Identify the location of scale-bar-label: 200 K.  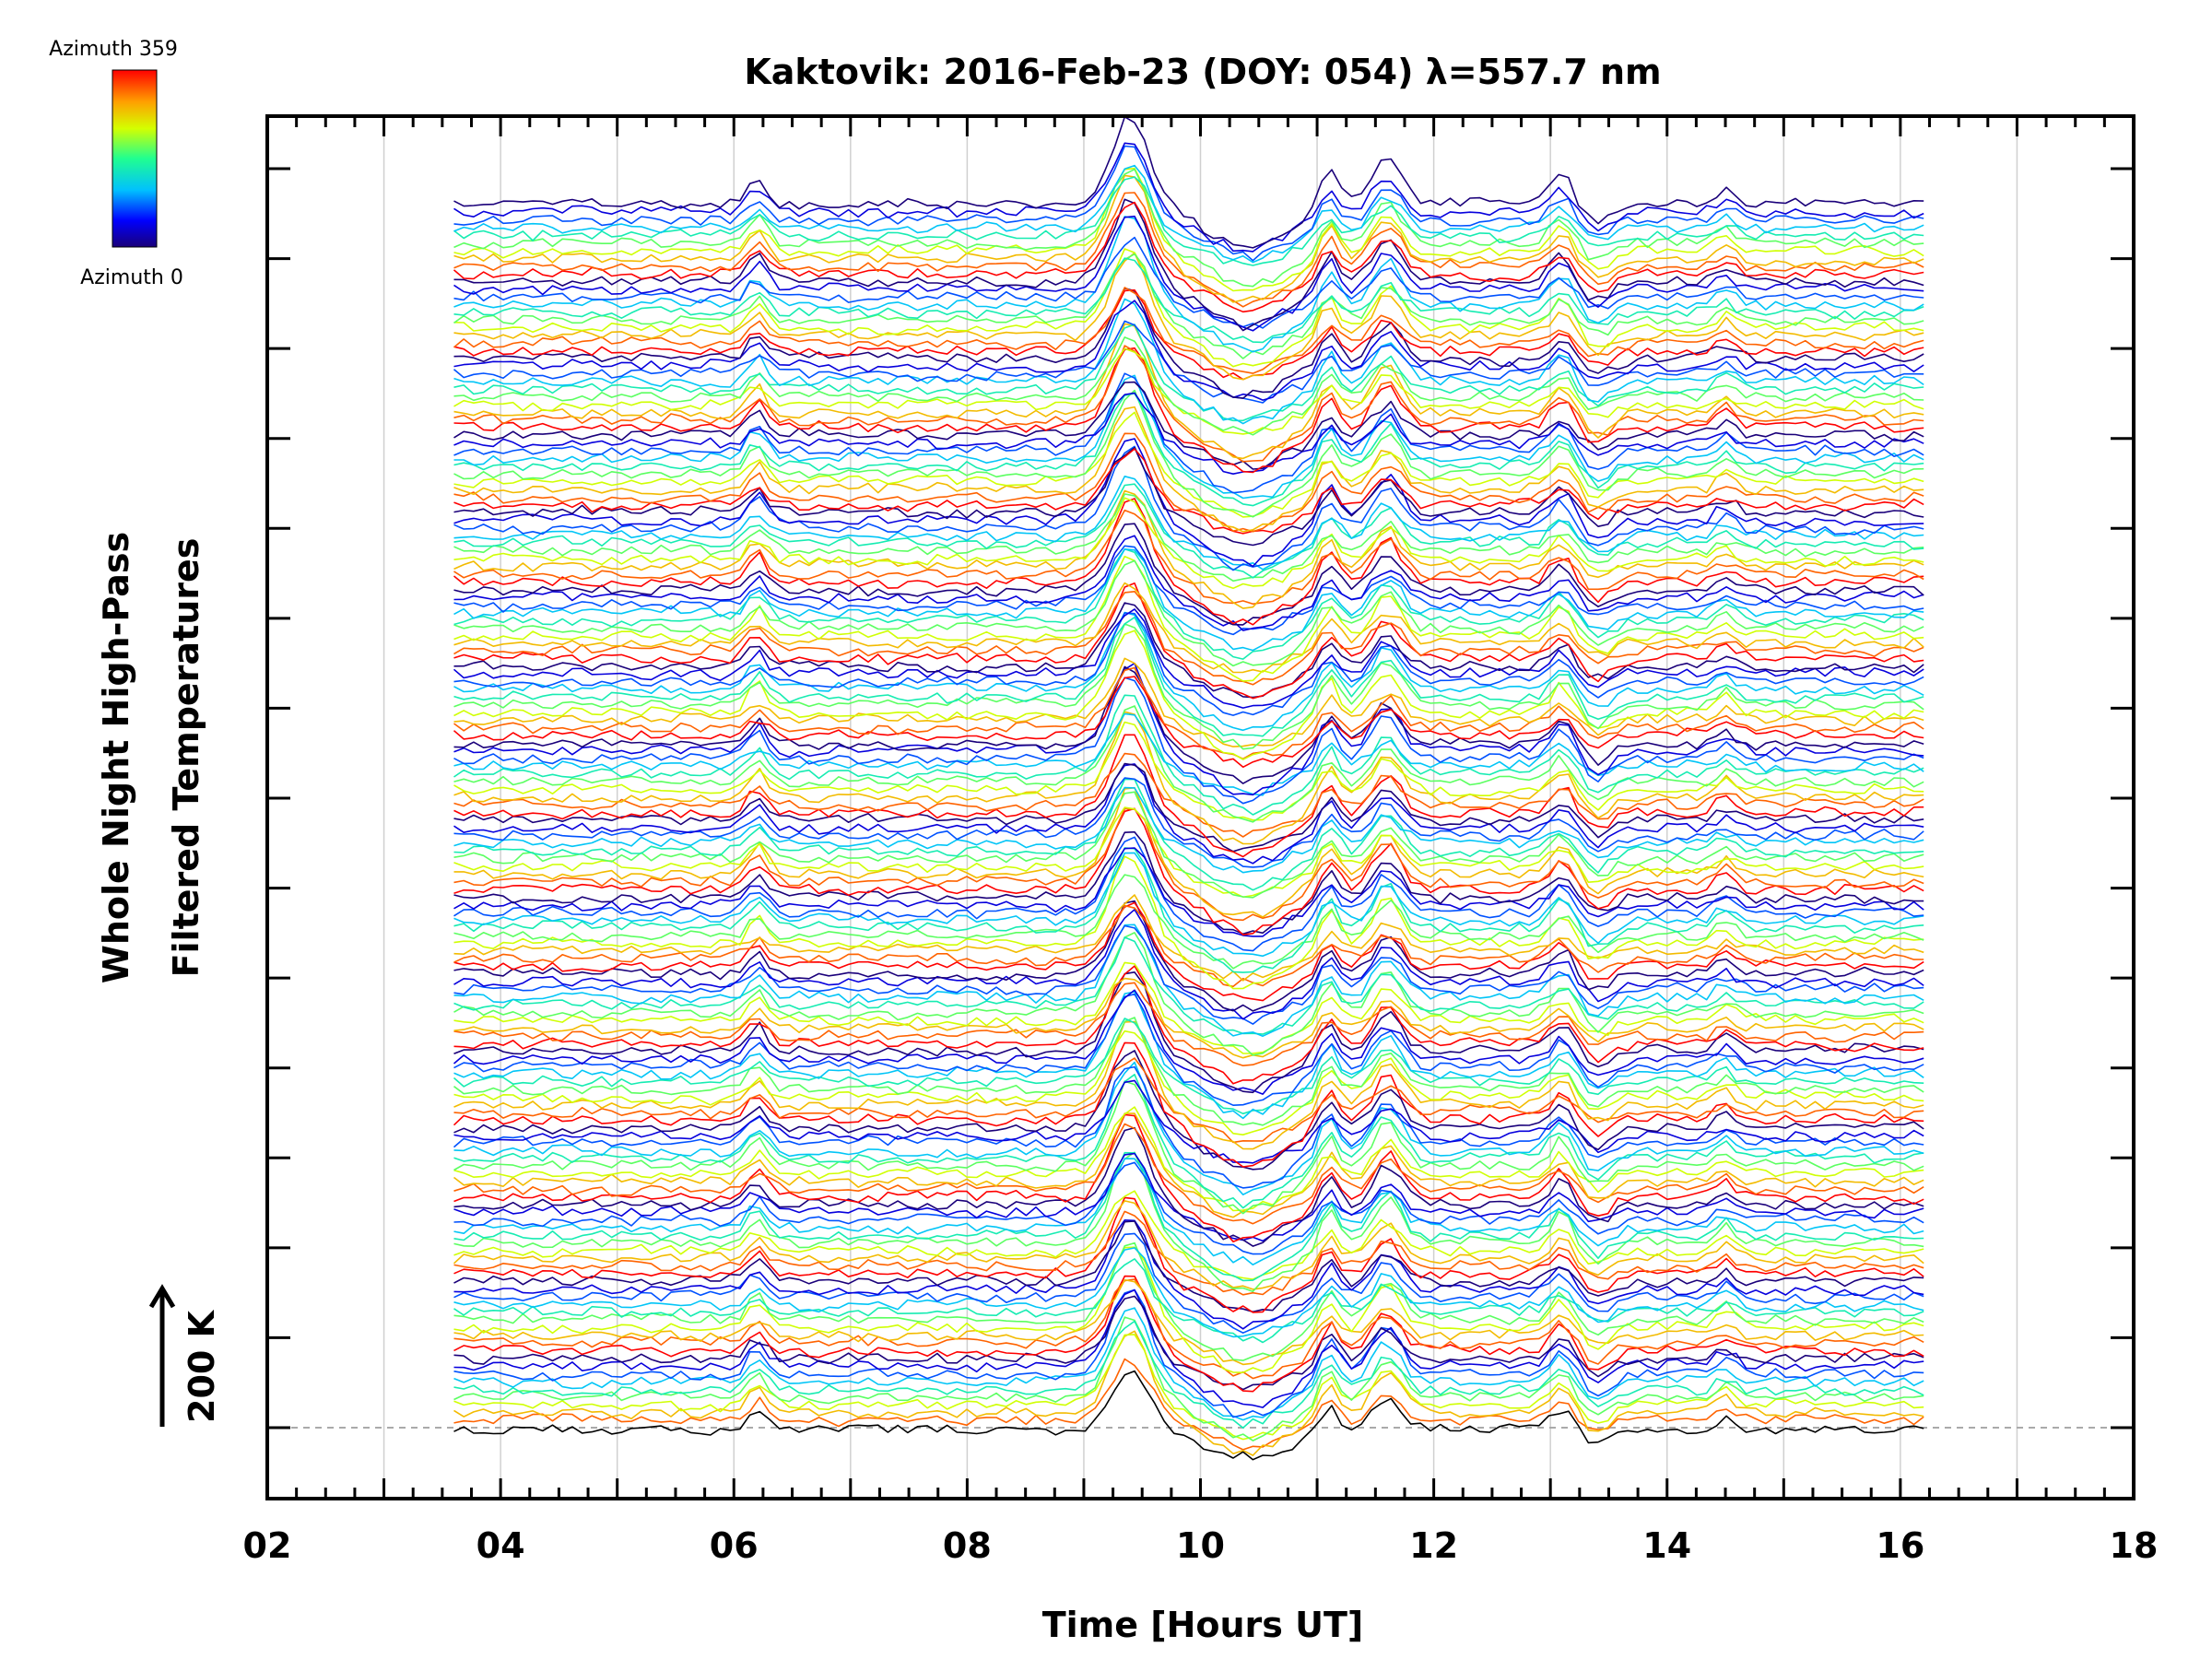
(202, 1366).